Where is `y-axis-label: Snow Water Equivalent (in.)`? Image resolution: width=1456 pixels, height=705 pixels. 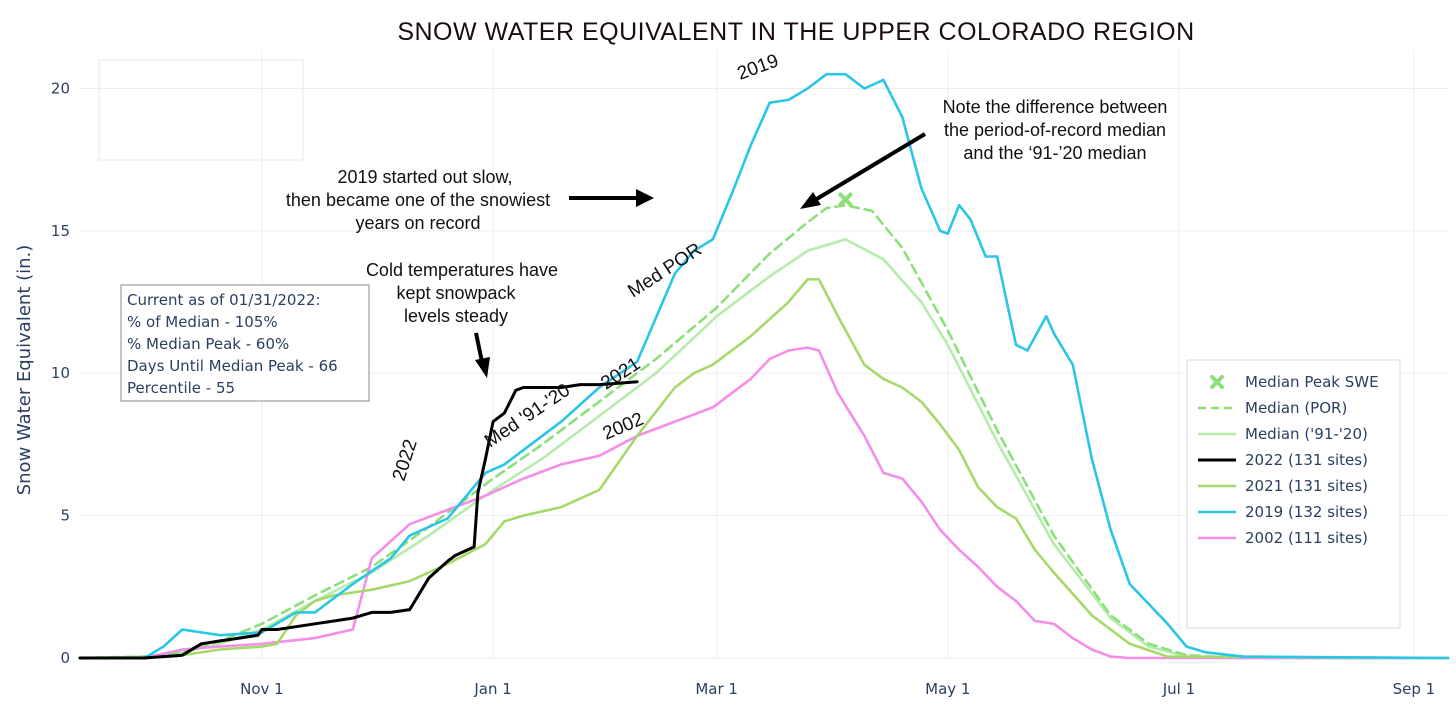
y-axis-label: Snow Water Equivalent (in.) is located at coordinates (24, 370).